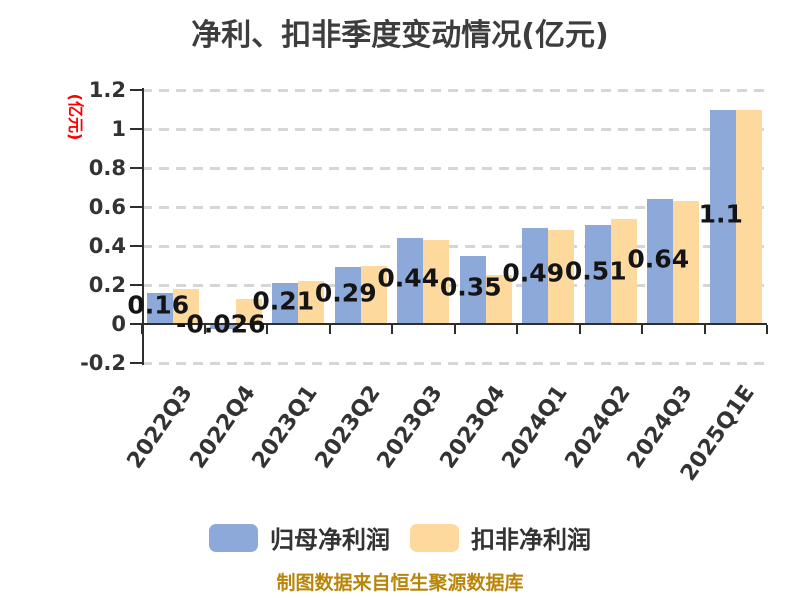  Describe the element at coordinates (330, 540) in the screenshot. I see `legend-label-net-profit: 归母净利润` at that location.